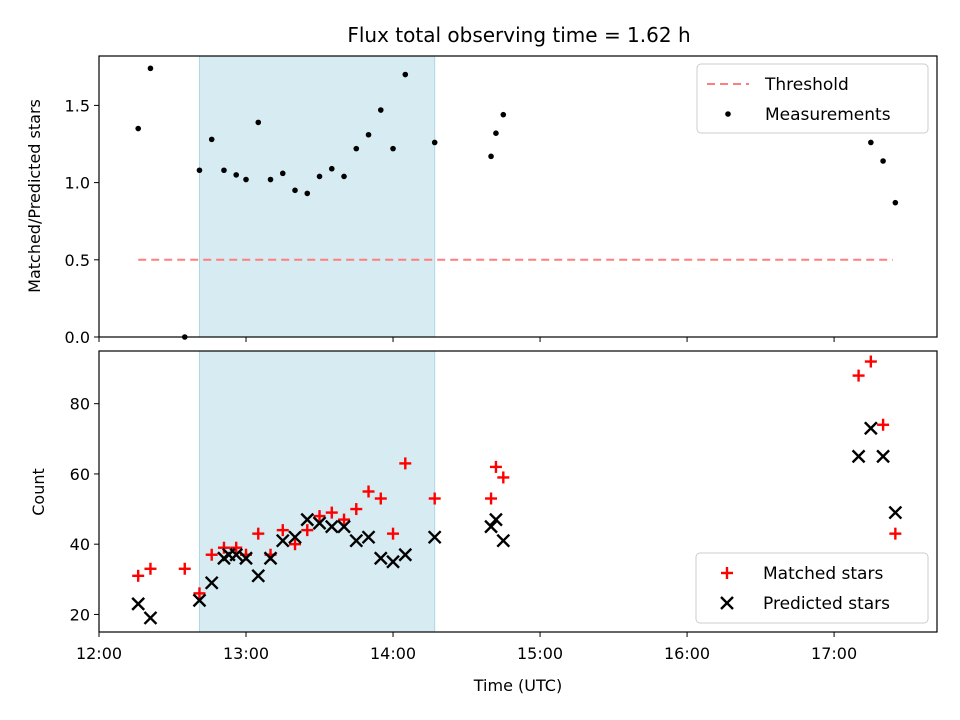  What do you see at coordinates (77, 183) in the screenshot?
I see `top-y-tick-label: 1.0` at bounding box center [77, 183].